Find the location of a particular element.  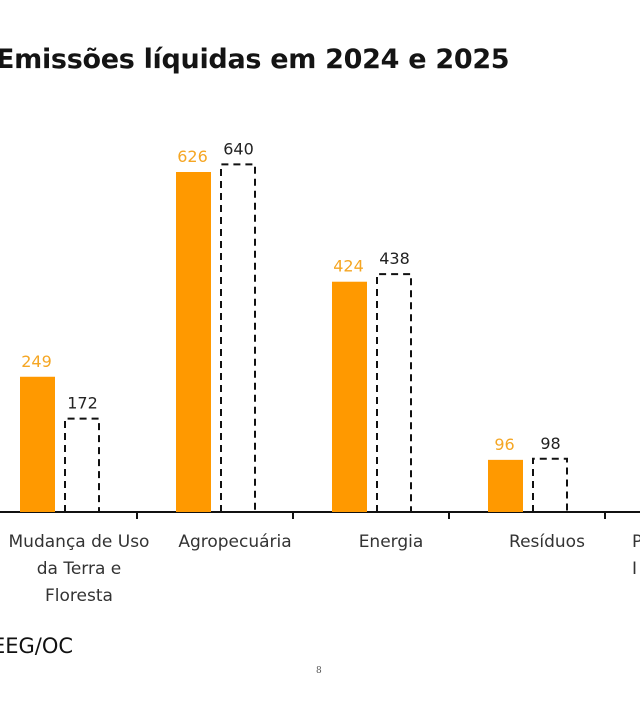

chart-title: Emissões líquidas em 2024 e 2025 is located at coordinates (255, 59).